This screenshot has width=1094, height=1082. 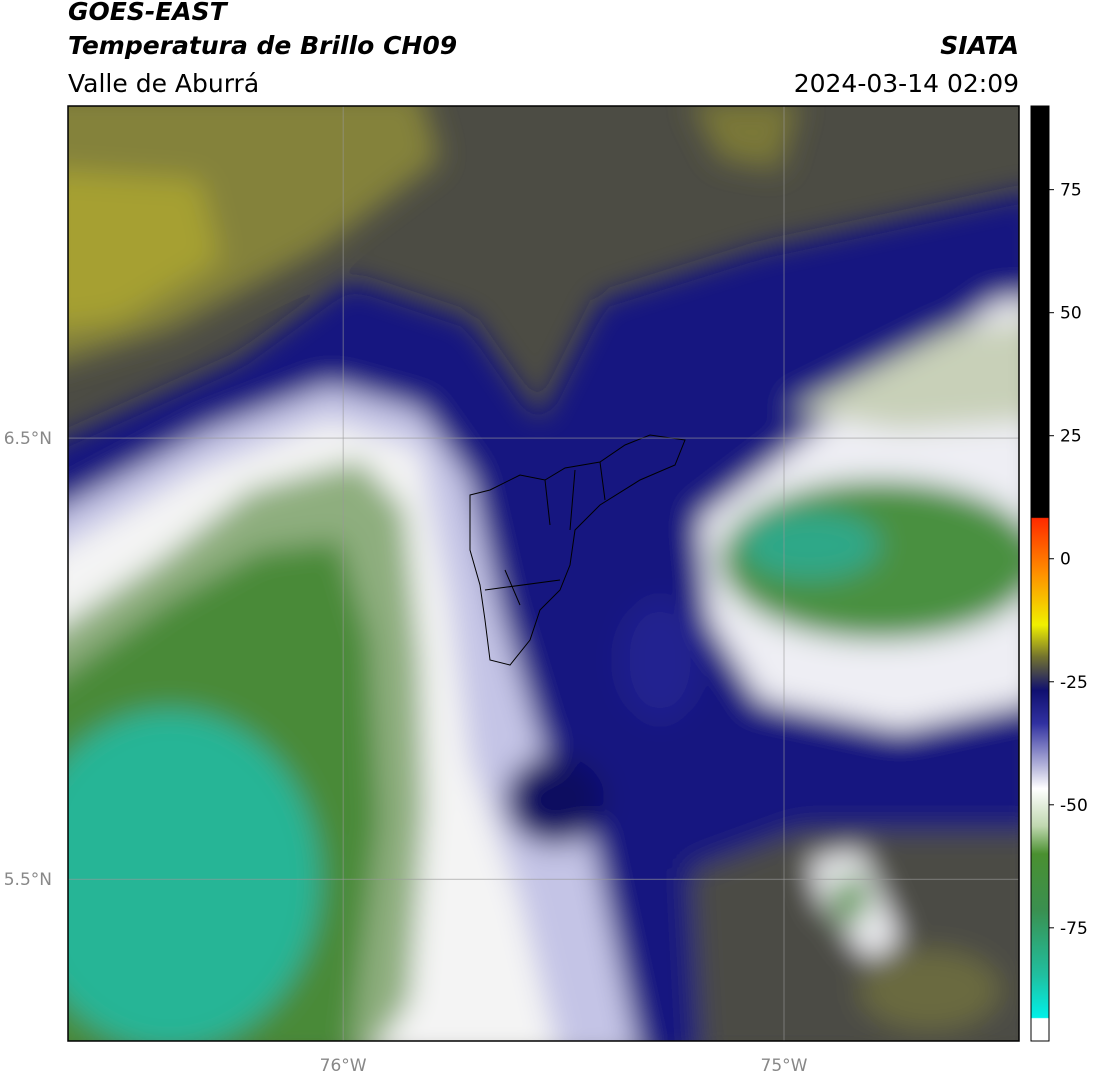 What do you see at coordinates (577, 550) in the screenshot?
I see `municipal-boundaries` at bounding box center [577, 550].